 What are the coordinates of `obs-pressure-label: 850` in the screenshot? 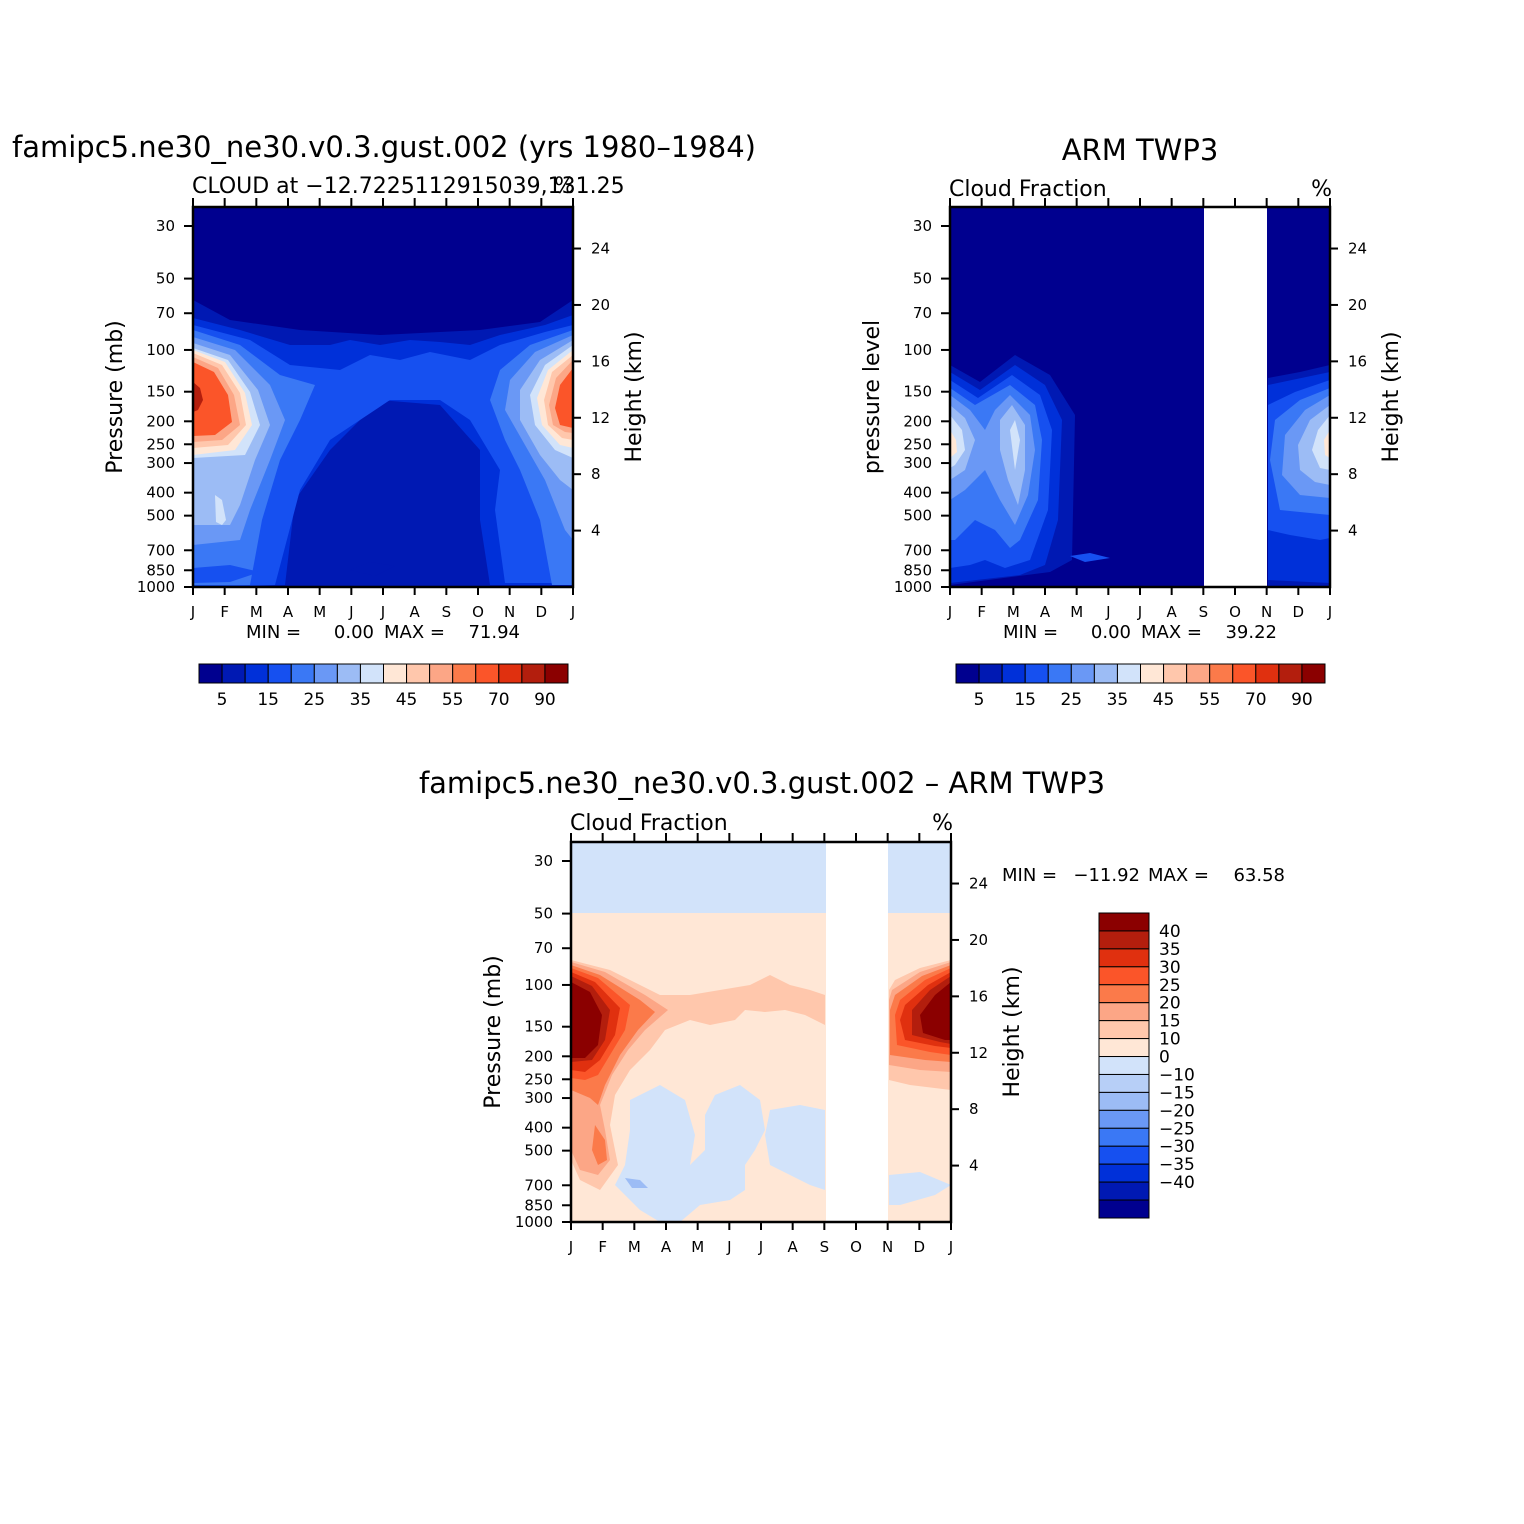 It's located at (917, 570).